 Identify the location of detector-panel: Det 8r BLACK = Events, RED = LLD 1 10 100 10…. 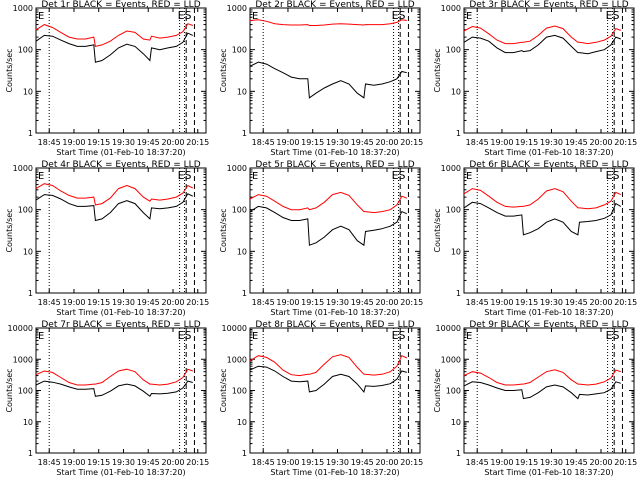
(321, 398).